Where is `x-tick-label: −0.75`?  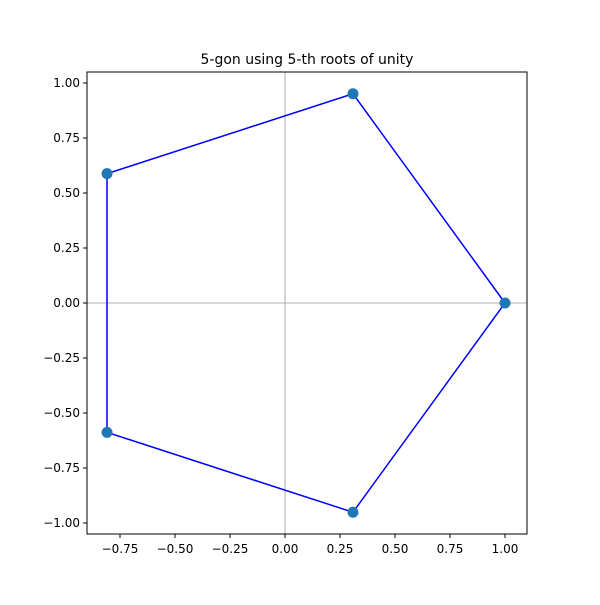
x-tick-label: −0.75 is located at coordinates (120, 549).